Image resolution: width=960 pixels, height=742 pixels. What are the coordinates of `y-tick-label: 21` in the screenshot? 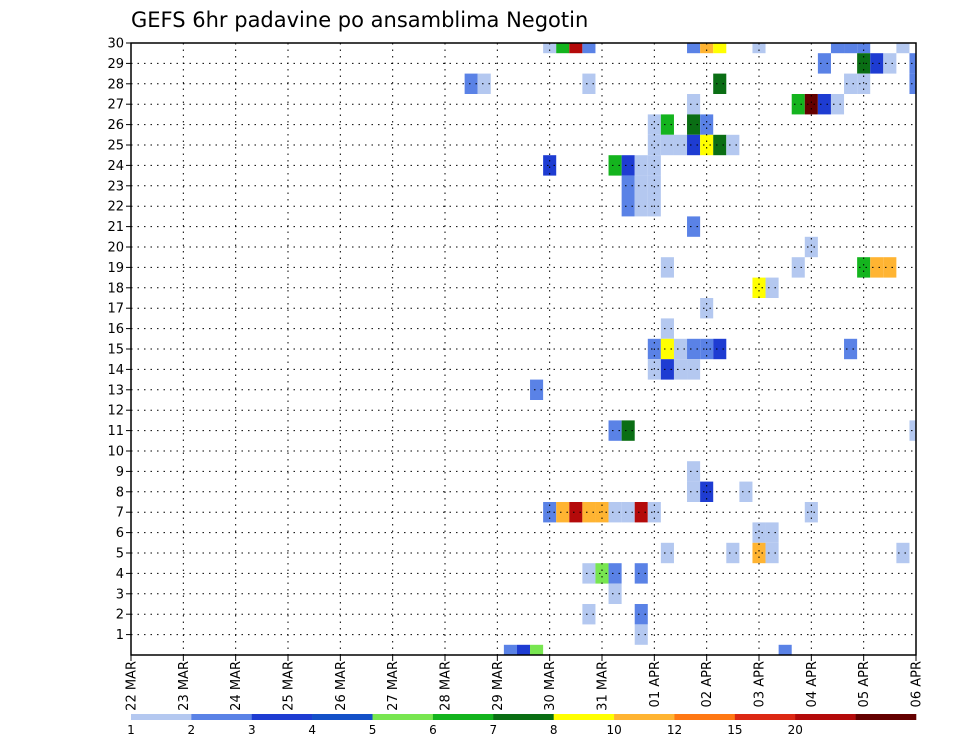 It's located at (115, 227).